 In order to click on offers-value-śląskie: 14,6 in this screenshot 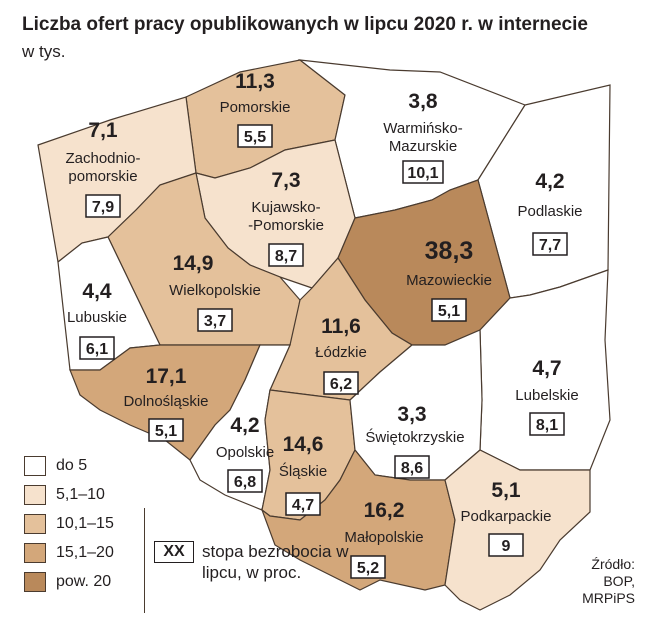, I will do `click(303, 444)`.